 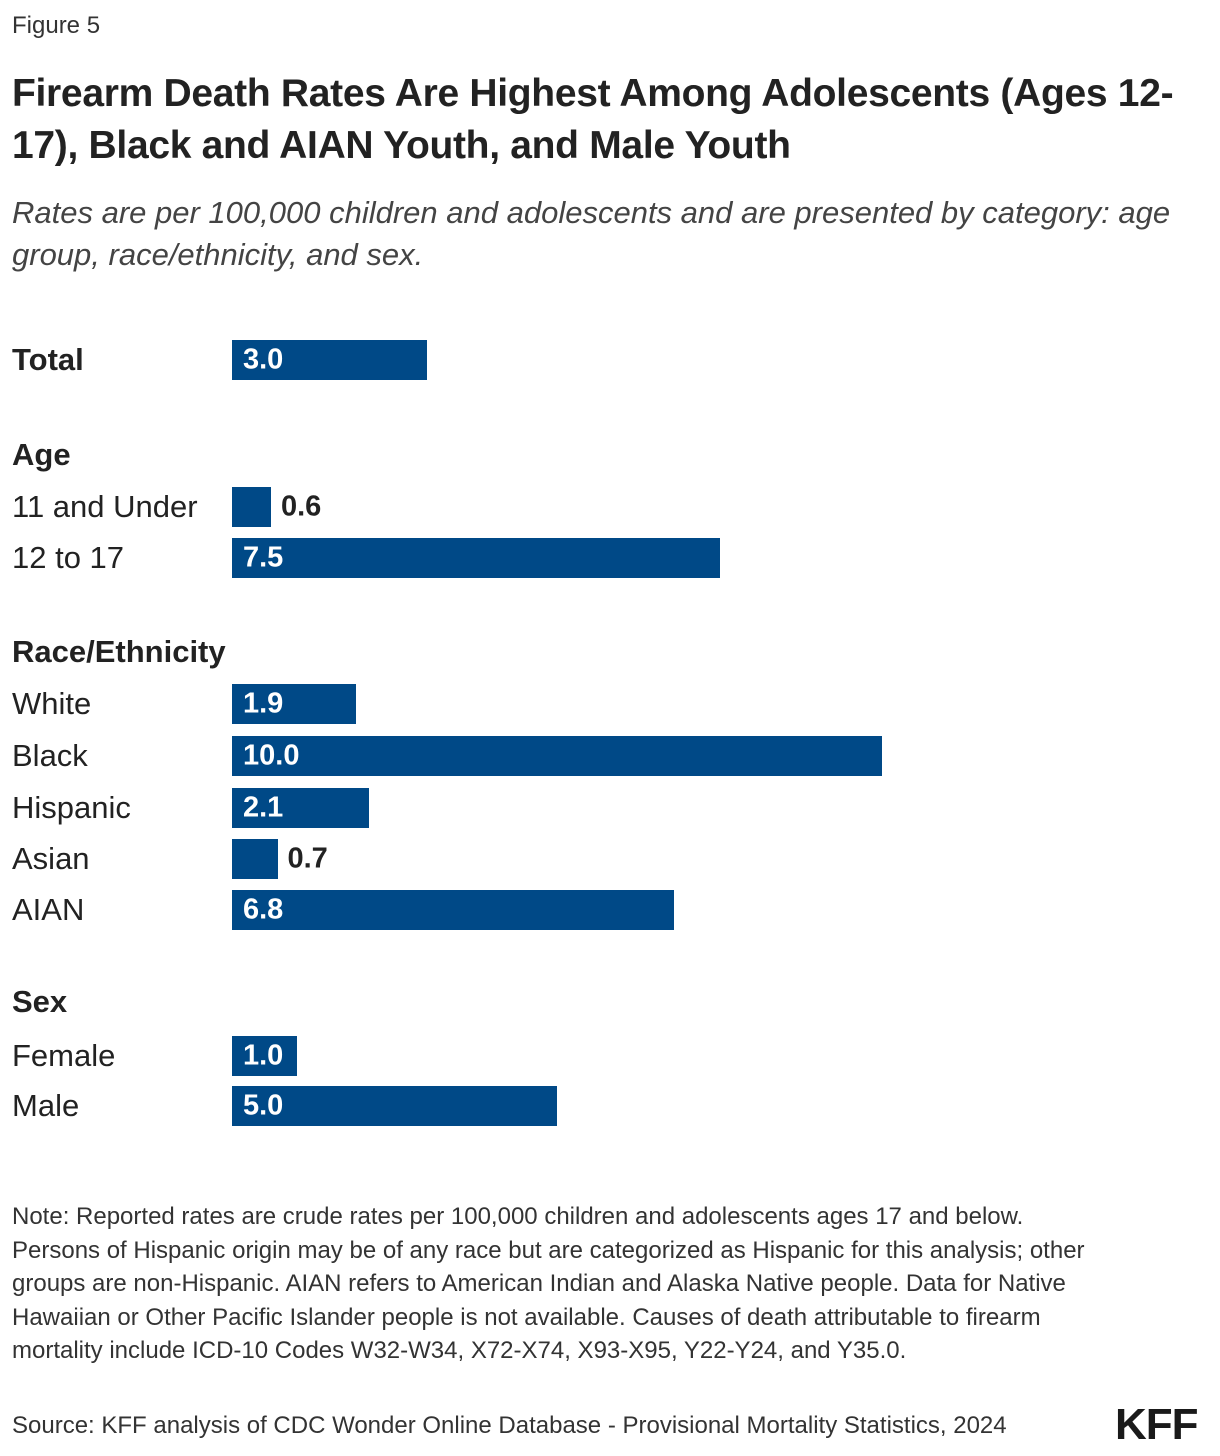 I want to click on category-label: 11 and Under, so click(x=105, y=506).